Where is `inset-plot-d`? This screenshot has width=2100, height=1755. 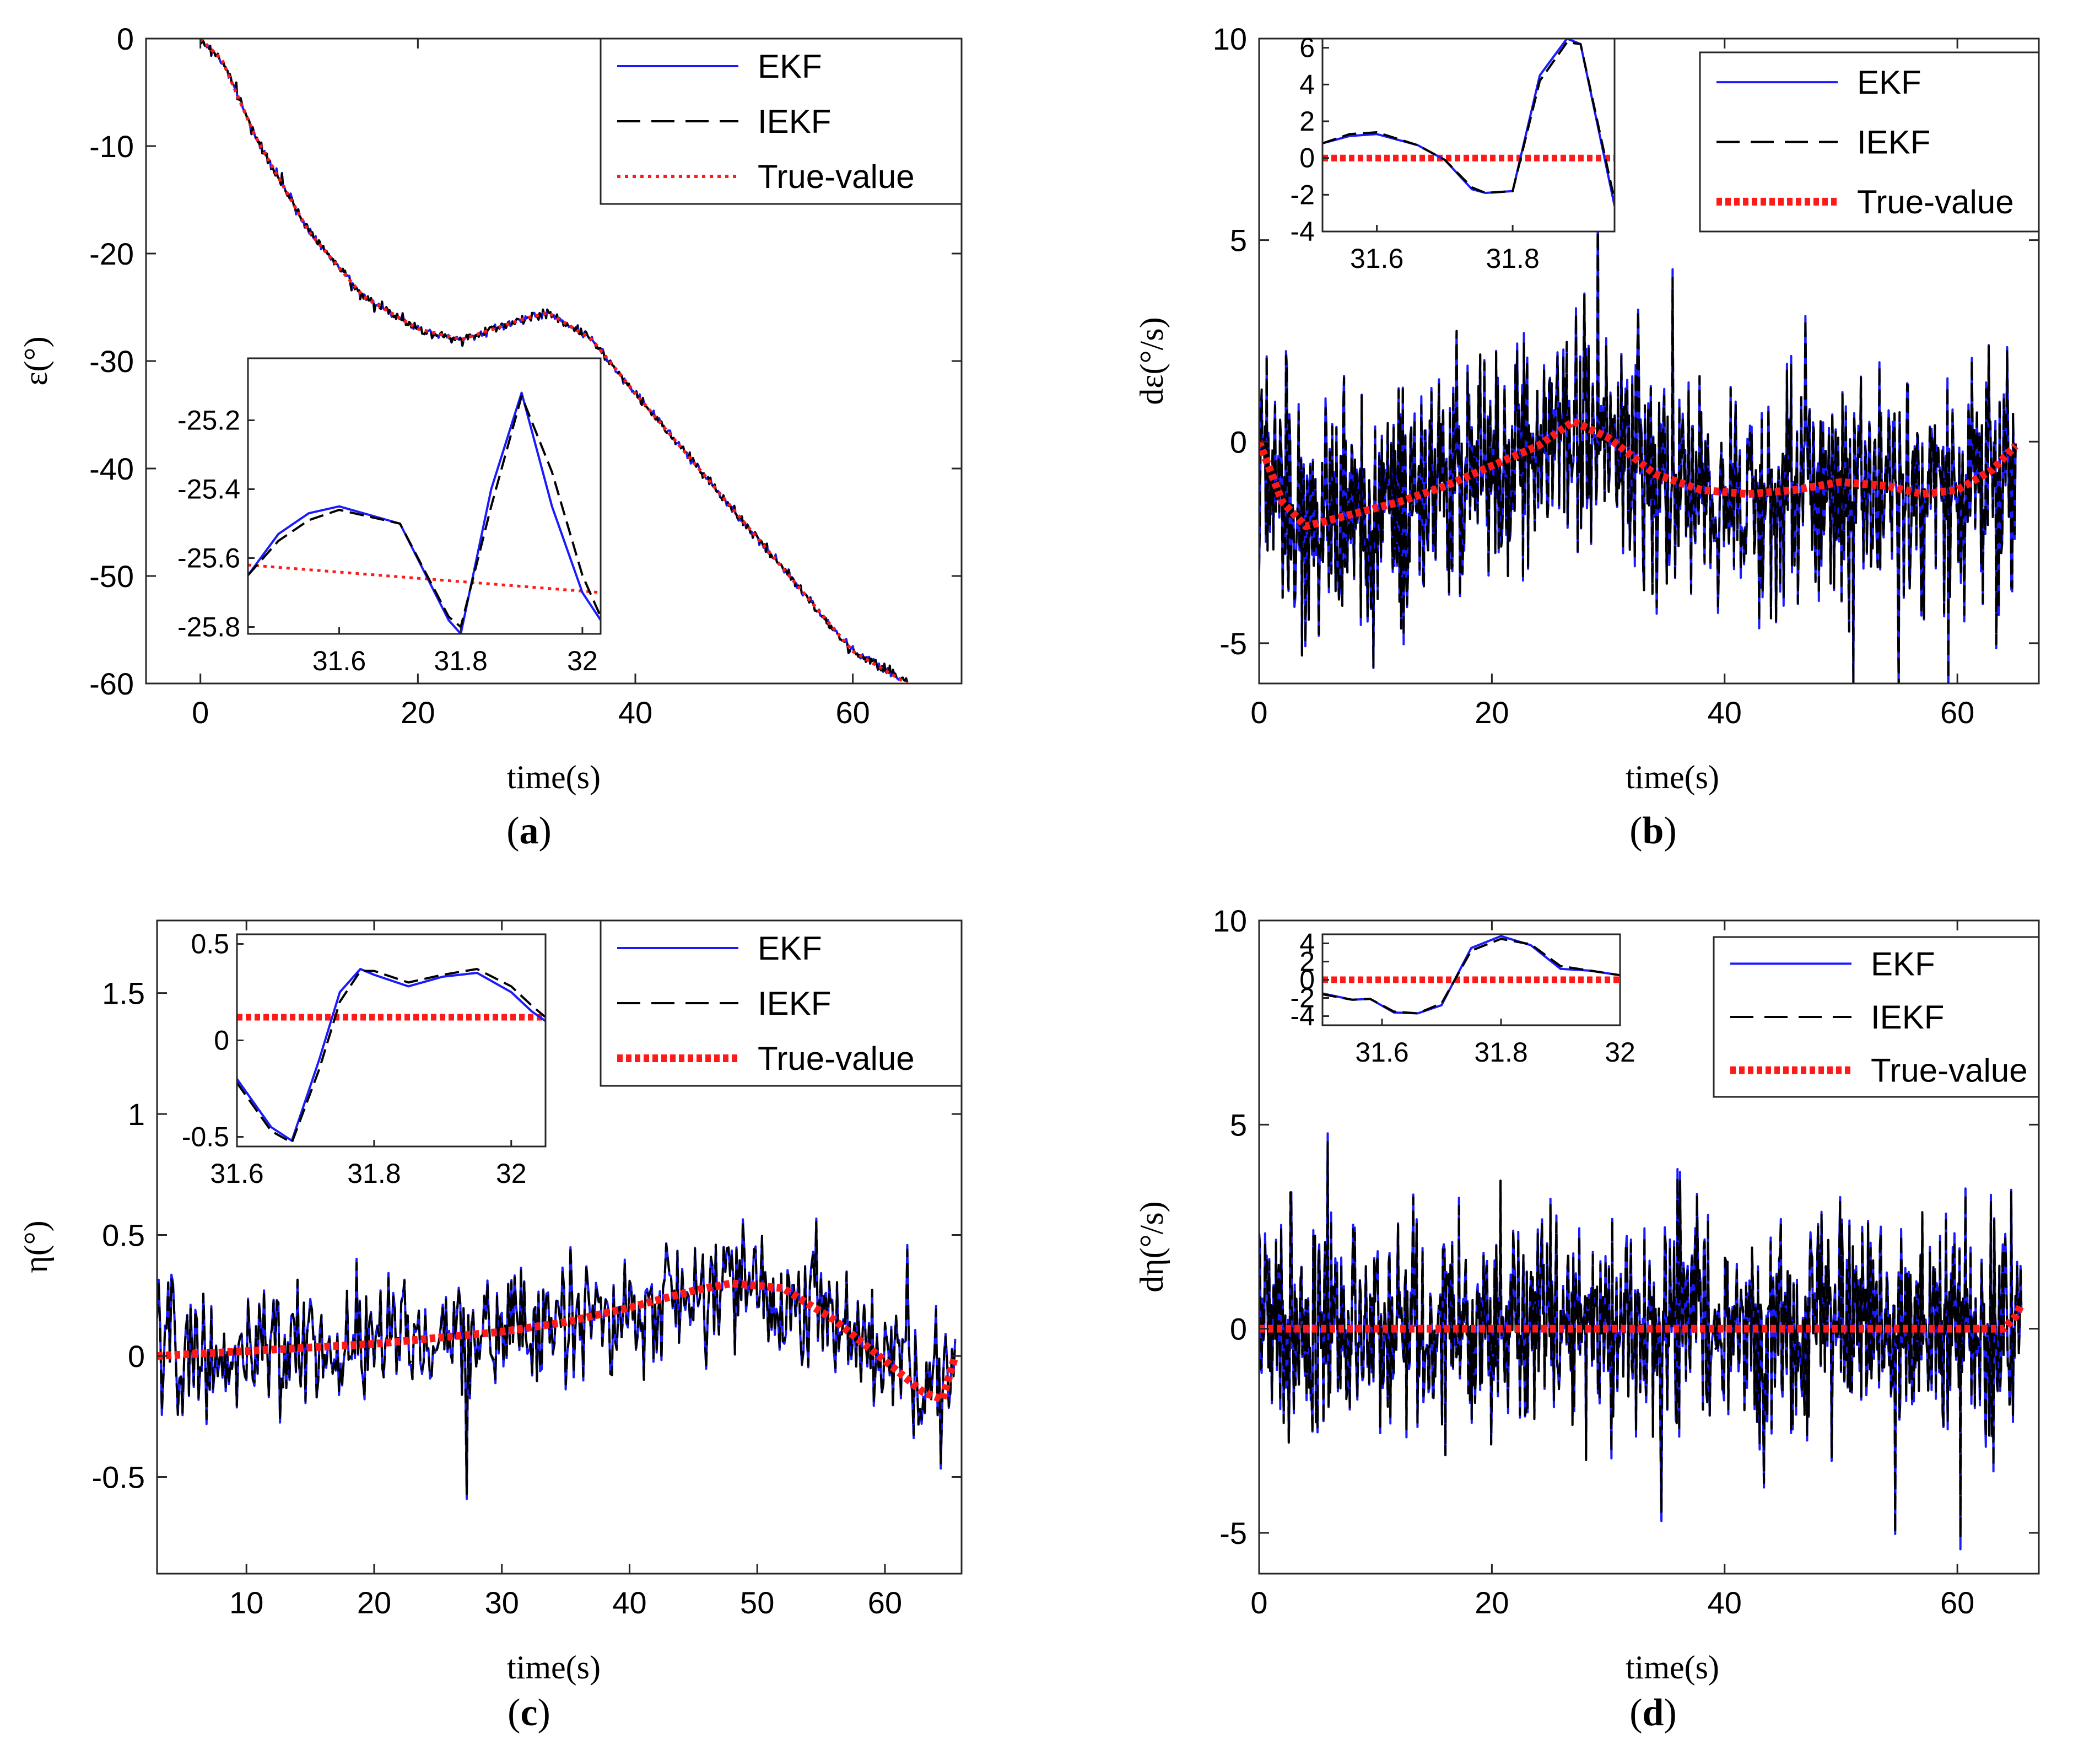
inset-plot-d is located at coordinates (1471, 975).